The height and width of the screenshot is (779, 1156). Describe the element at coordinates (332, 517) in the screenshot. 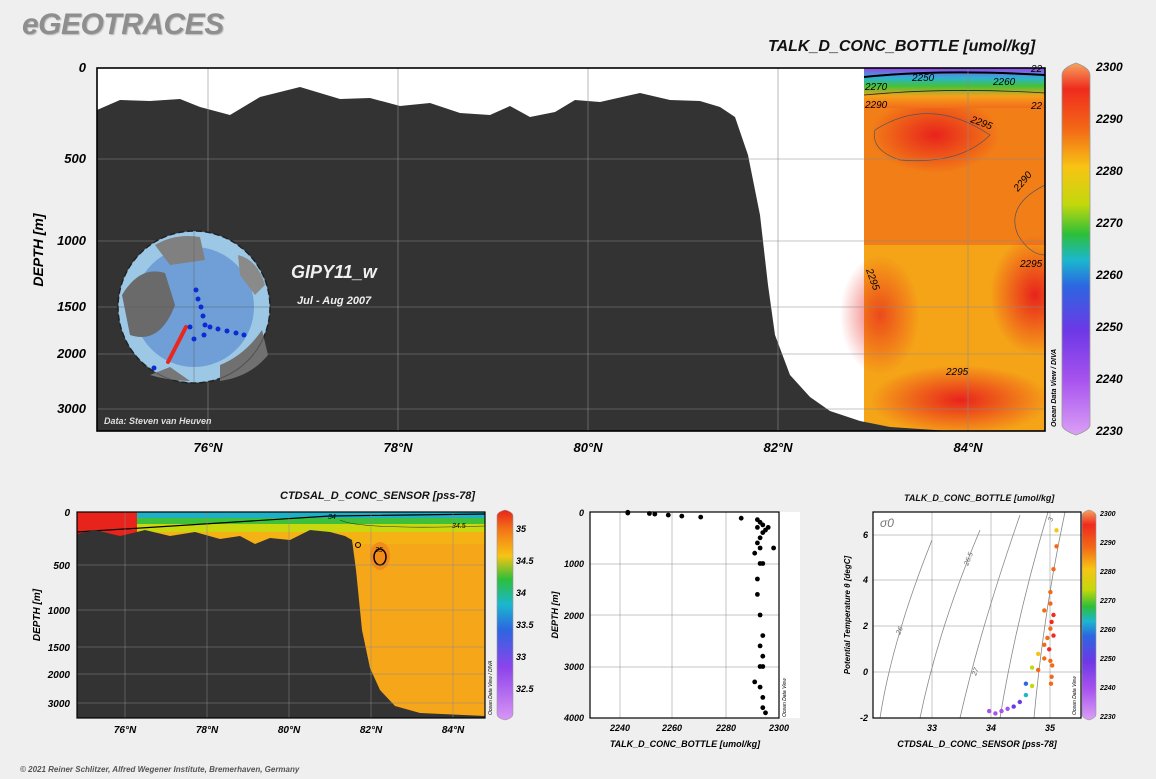

I see `contour-label: 34` at that location.